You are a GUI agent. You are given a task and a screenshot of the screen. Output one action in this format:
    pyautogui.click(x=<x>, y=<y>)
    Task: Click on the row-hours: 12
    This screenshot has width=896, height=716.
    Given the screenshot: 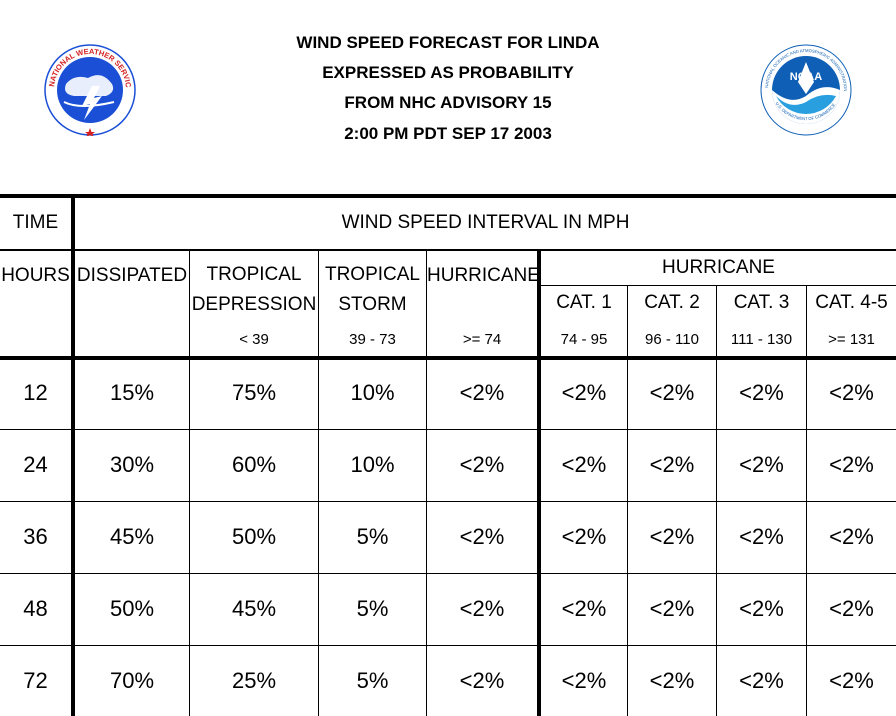 What is the action you would take?
    pyautogui.click(x=35, y=392)
    